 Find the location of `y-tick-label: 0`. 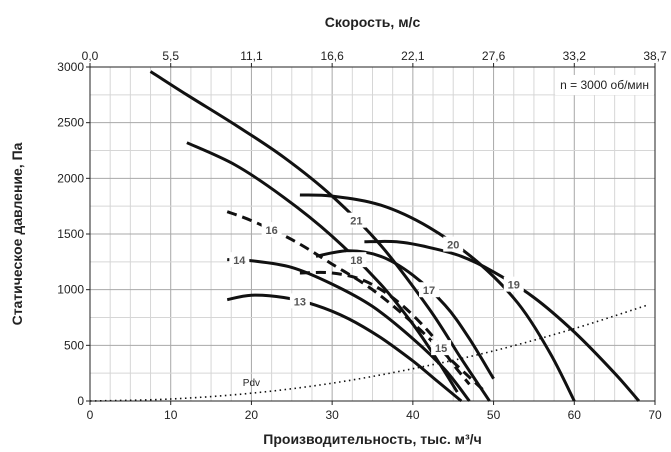

y-tick-label: 0 is located at coordinates (80, 401).